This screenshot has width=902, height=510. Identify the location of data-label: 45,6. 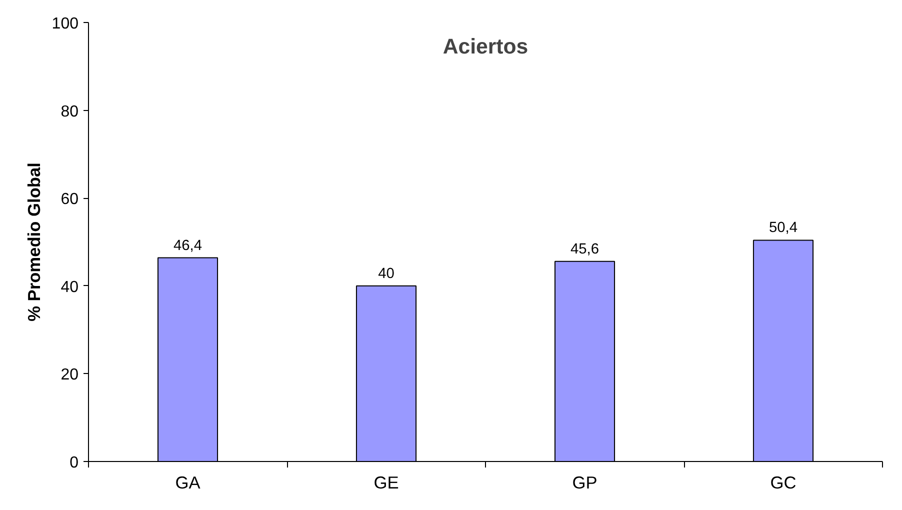
(585, 249).